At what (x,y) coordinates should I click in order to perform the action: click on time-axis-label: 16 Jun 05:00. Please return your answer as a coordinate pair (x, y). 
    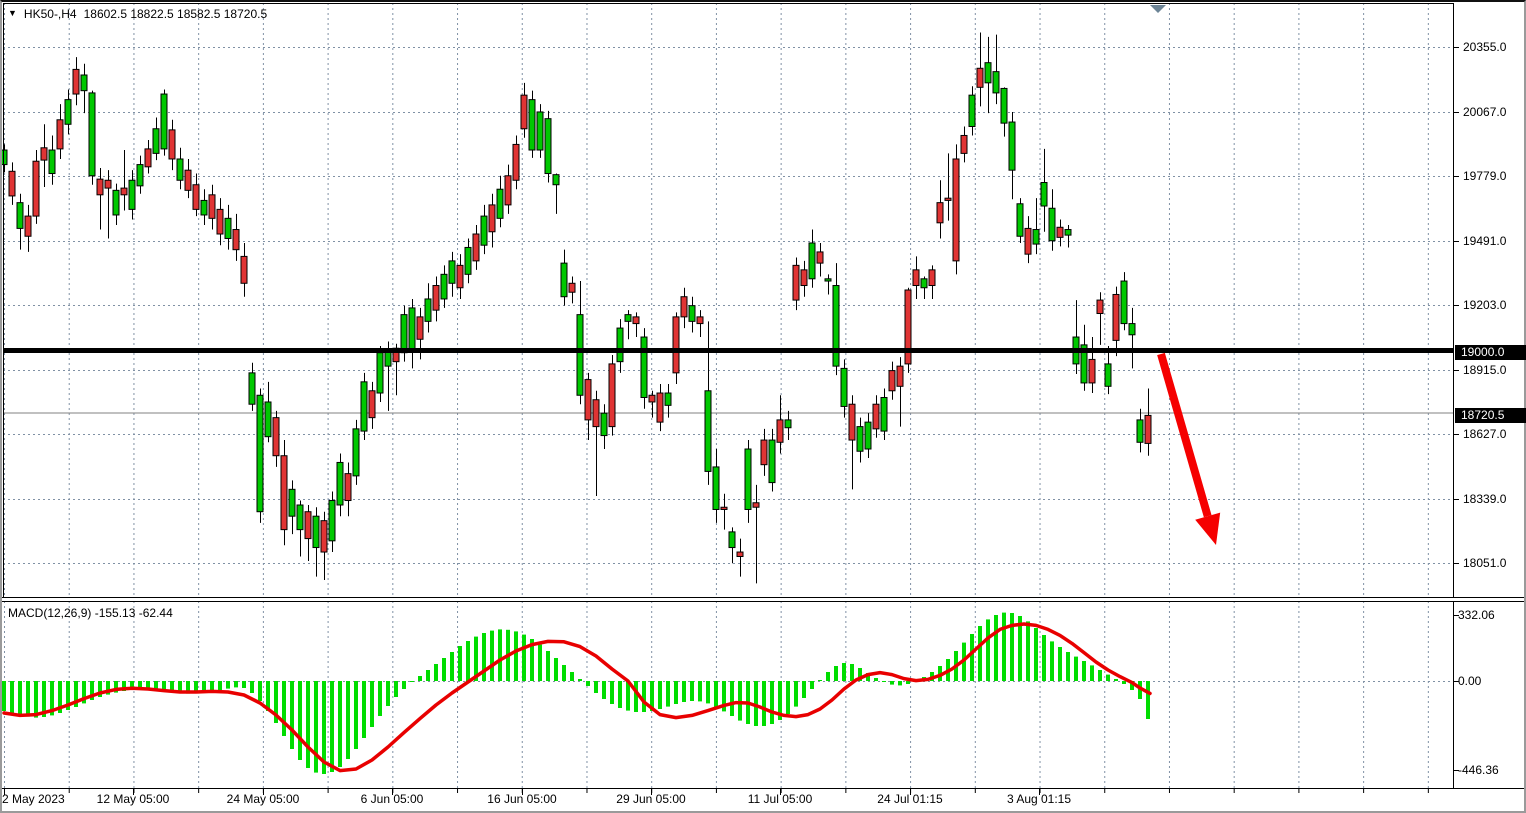
    Looking at the image, I should click on (522, 799).